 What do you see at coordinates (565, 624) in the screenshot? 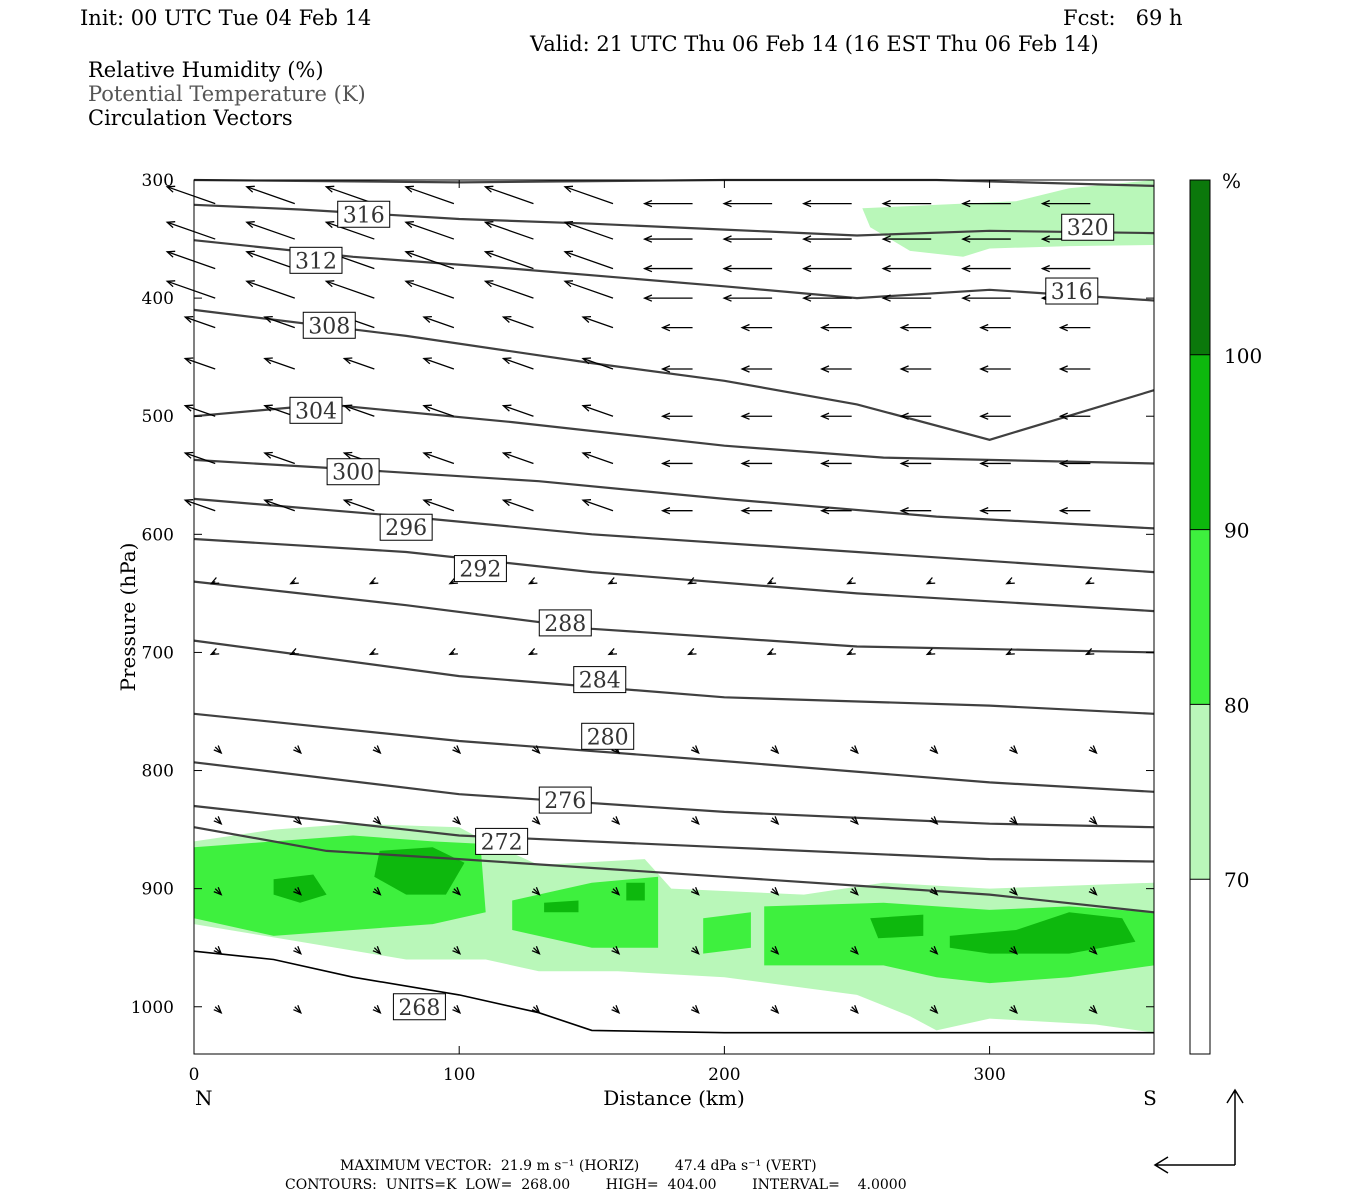
I see `contour-label-text: 288` at bounding box center [565, 624].